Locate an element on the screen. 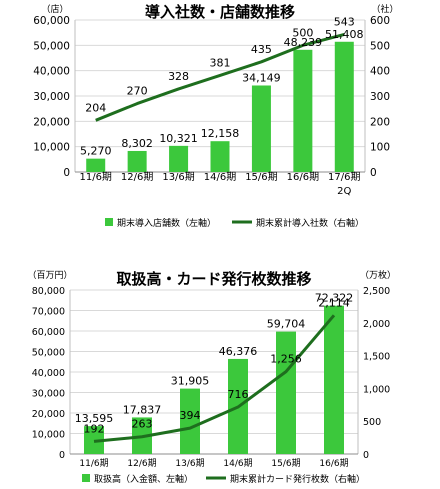  line-data-label: 263 is located at coordinates (142, 424).